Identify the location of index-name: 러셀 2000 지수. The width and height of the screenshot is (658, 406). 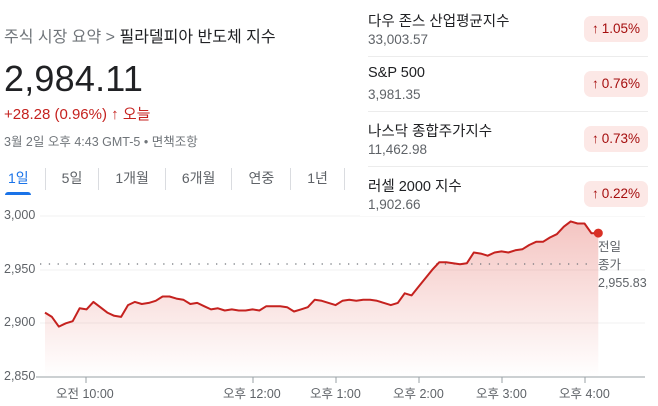
(415, 187).